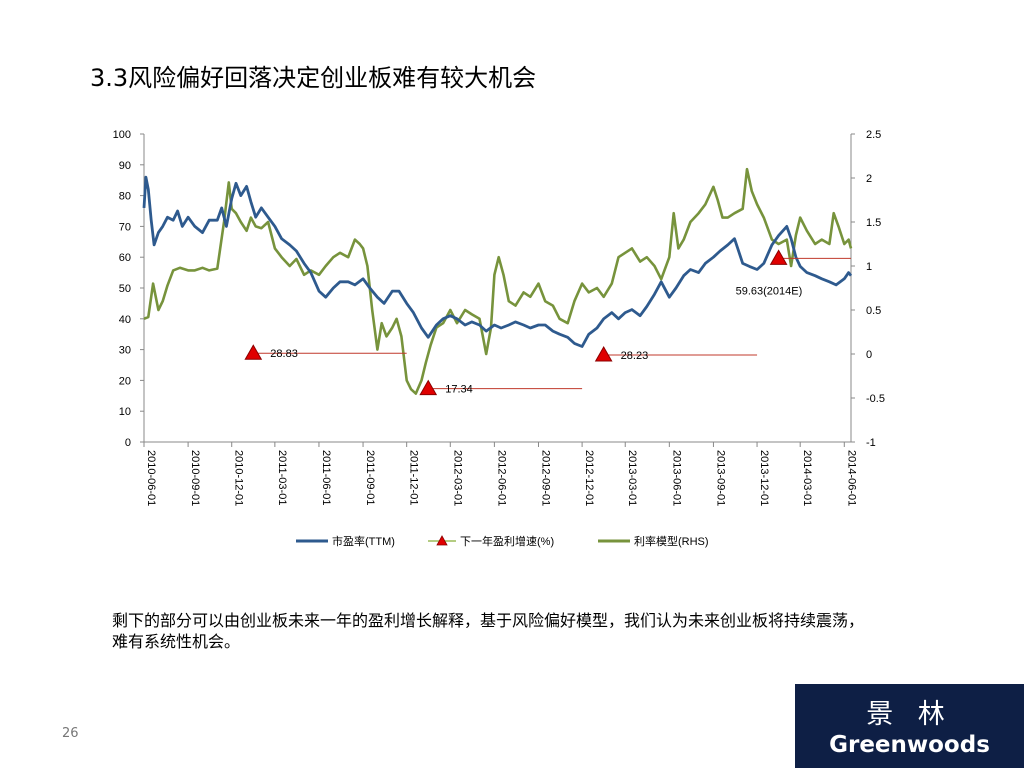 This screenshot has width=1024, height=768. Describe the element at coordinates (239, 478) in the screenshot. I see `x-tick-label: 2010-12-01` at that location.